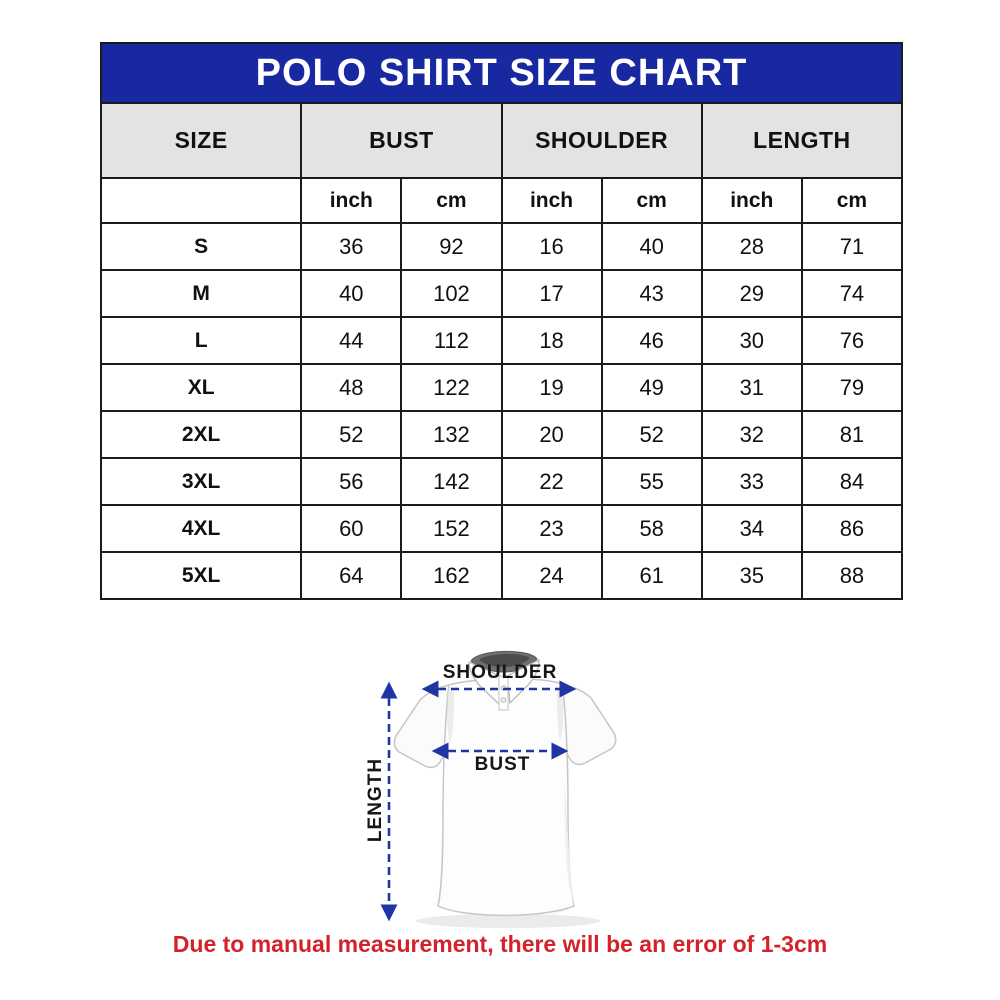 The width and height of the screenshot is (1000, 1000). I want to click on measurement-value: 23, so click(551, 528).